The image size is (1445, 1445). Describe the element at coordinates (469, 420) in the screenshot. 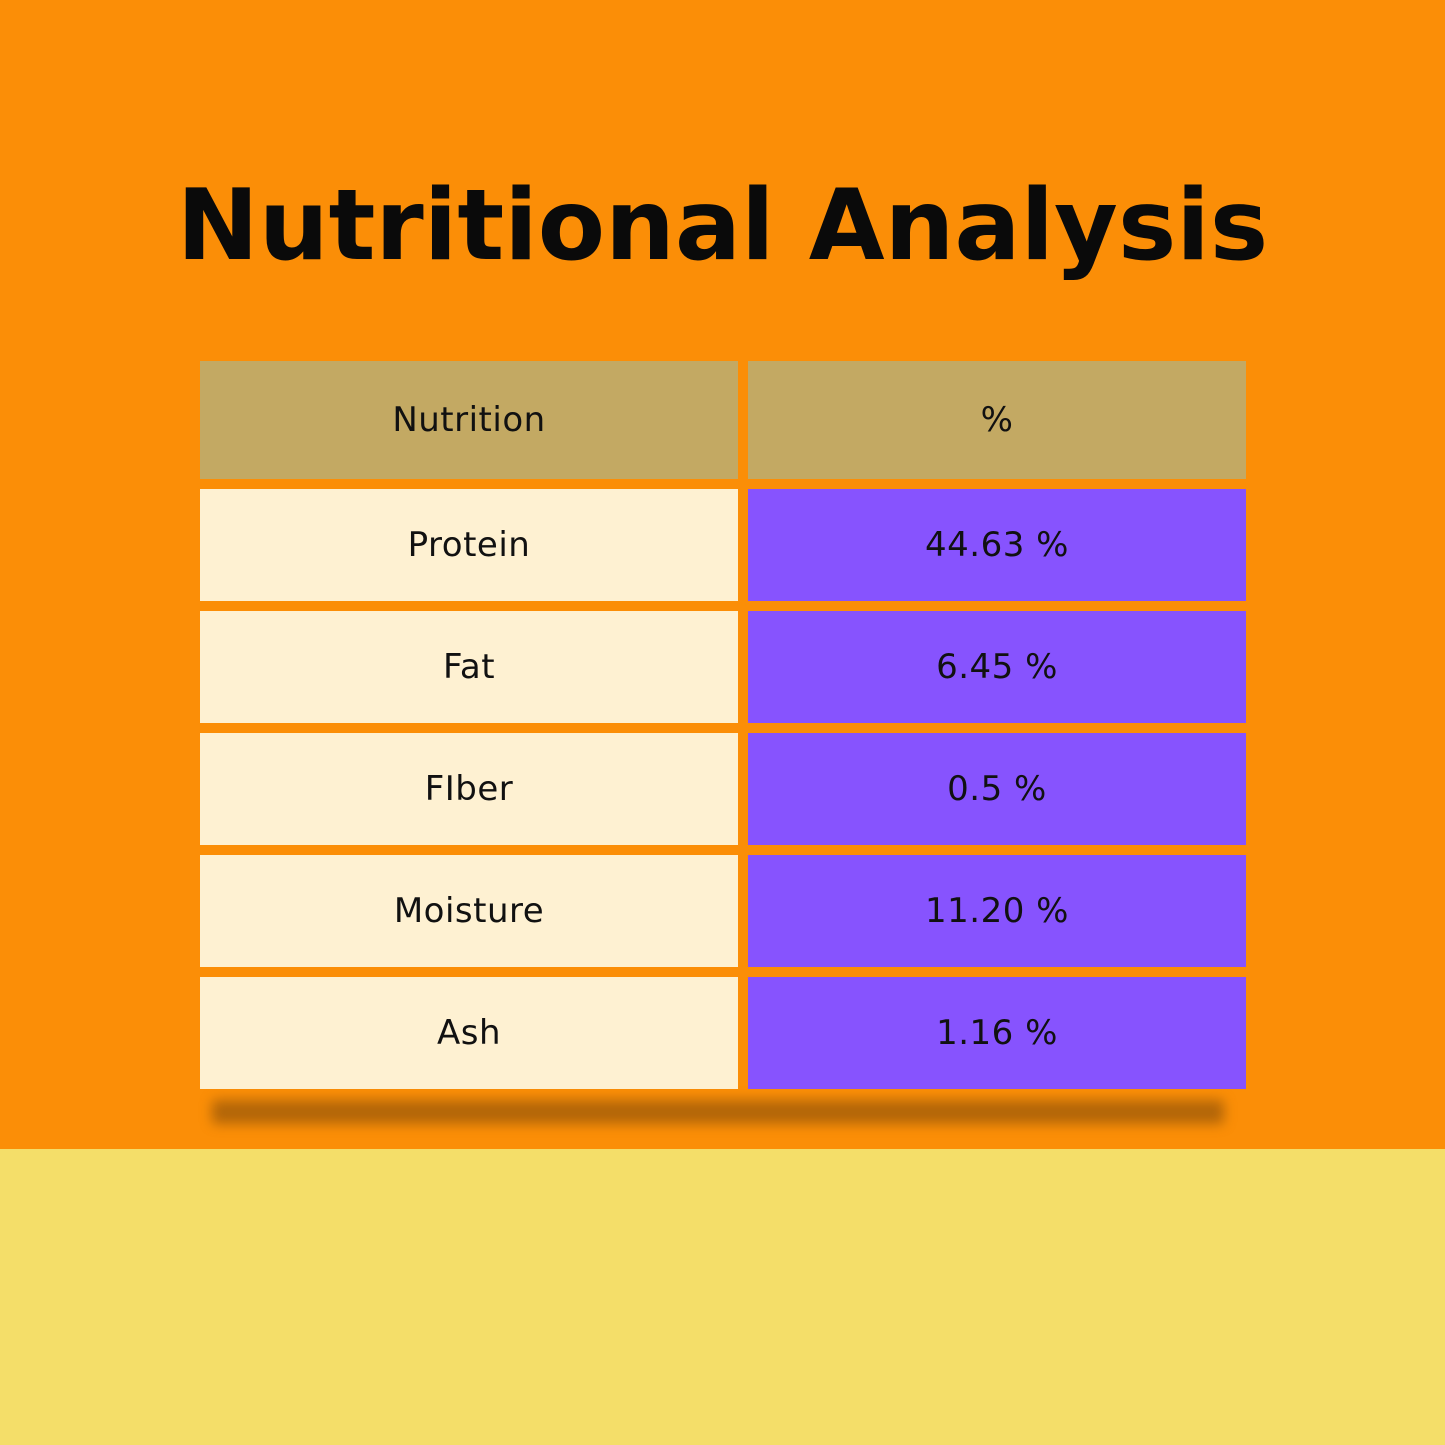

I see `header-nutrition: Nutrition` at that location.